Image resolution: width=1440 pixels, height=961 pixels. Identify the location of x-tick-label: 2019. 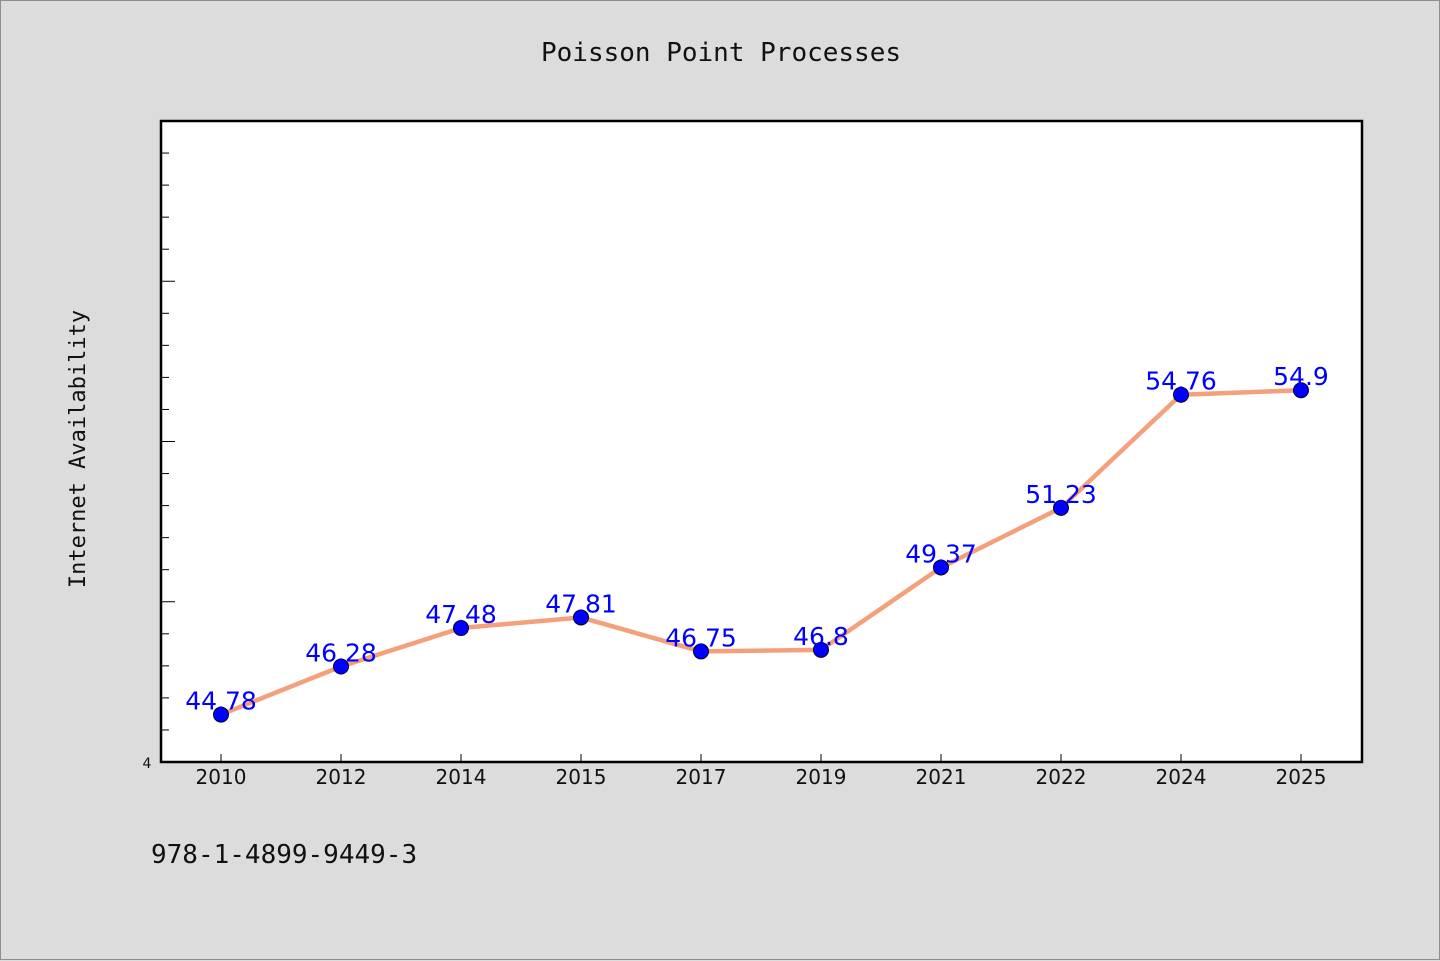
(821, 777).